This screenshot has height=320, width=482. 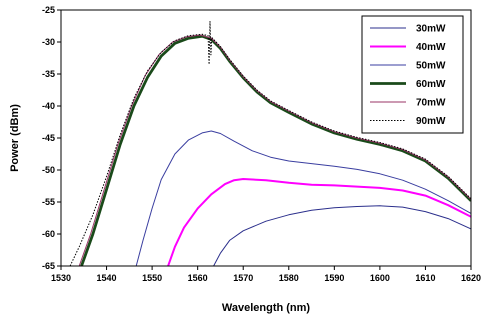 I want to click on legend: 30mW 40mW 50mW 60mW 70mW 90mW, so click(x=412, y=74).